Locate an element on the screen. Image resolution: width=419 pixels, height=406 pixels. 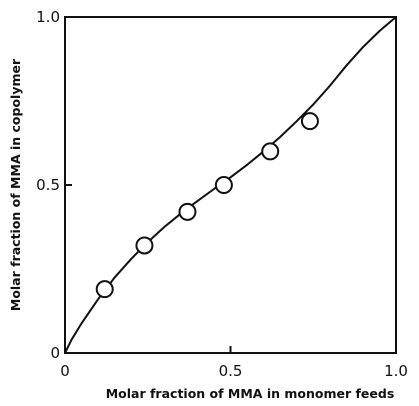
x-tick-label-1: 0.5 is located at coordinates (231, 371).